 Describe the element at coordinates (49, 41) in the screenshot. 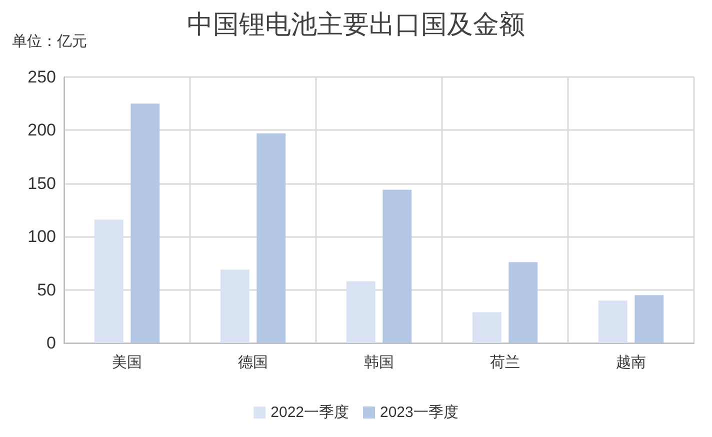

I see `y-axis-title: 单位：亿元` at that location.